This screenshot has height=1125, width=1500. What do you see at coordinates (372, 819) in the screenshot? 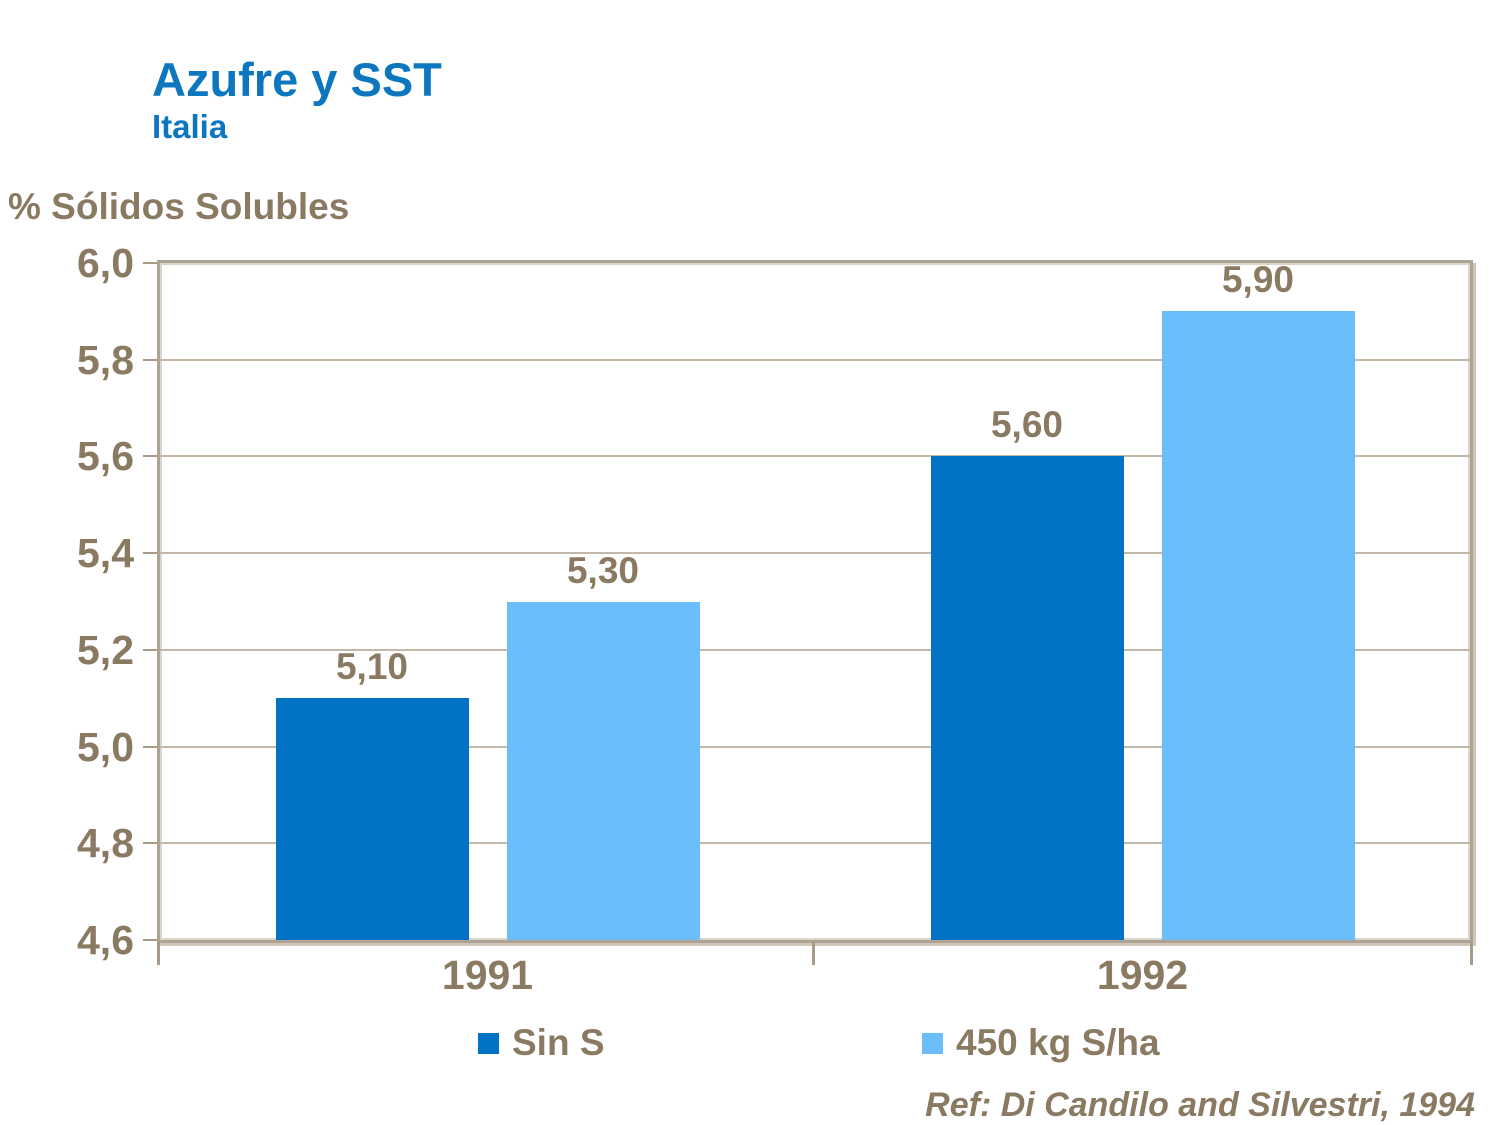
I see `bar-sin-s-1991` at bounding box center [372, 819].